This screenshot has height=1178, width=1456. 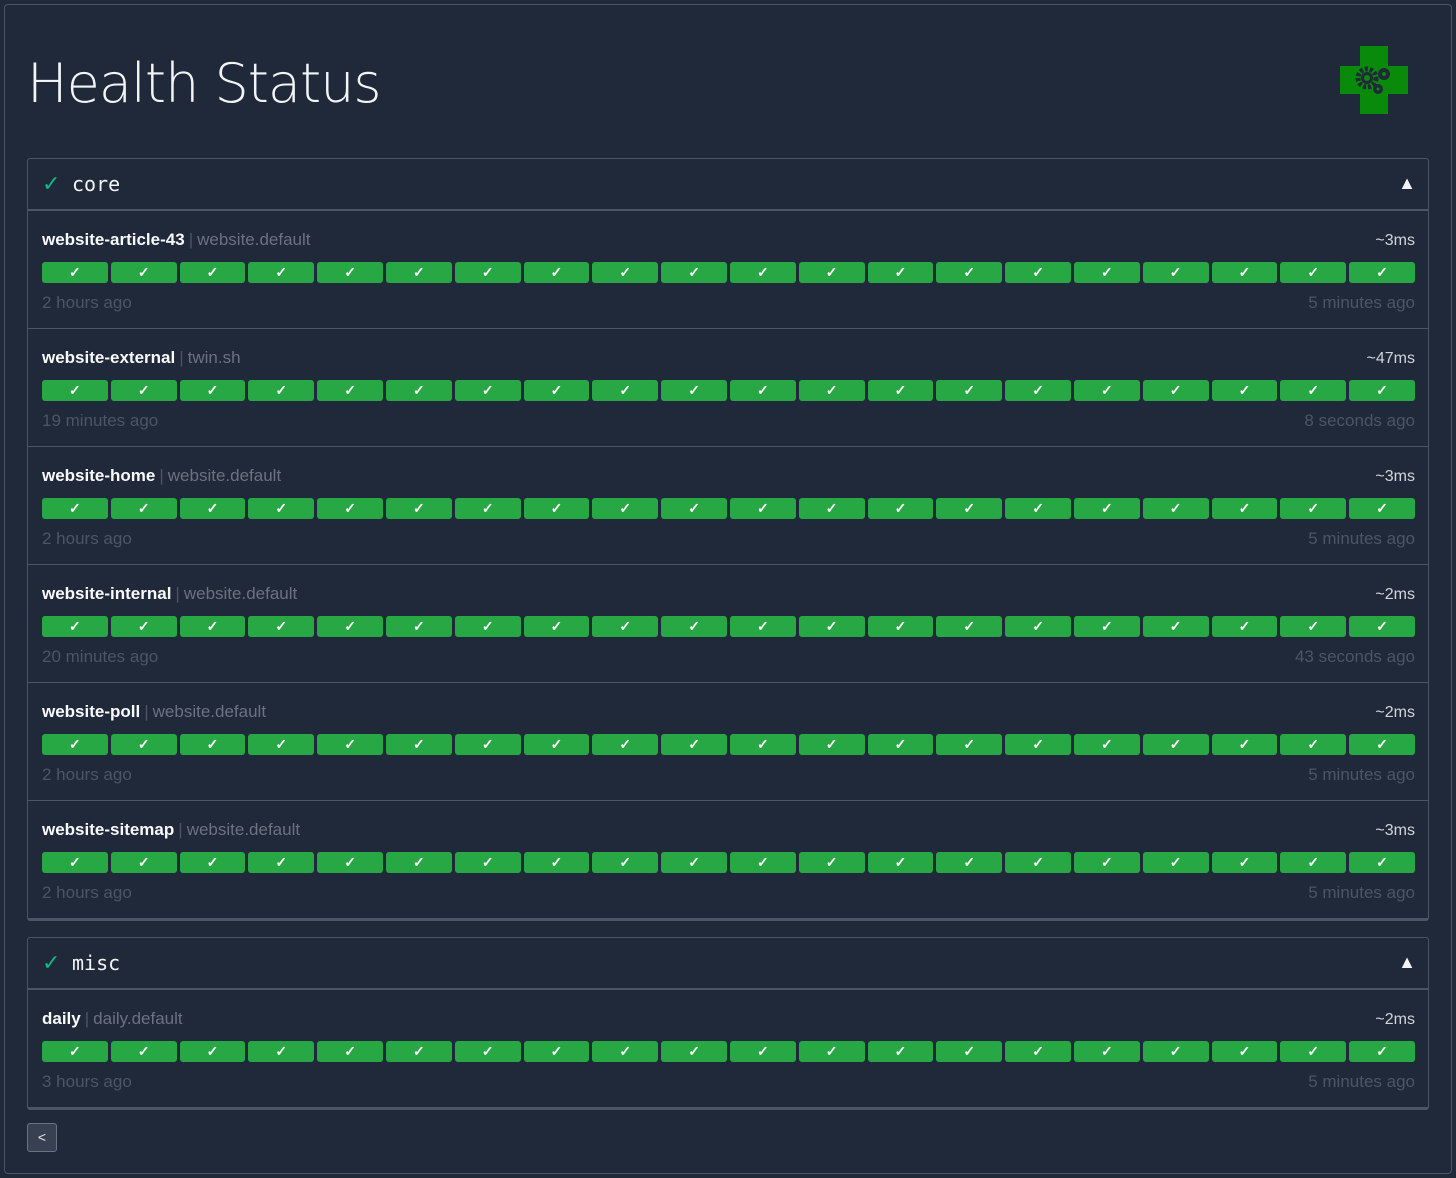 I want to click on endpoint-name: website-external, so click(x=109, y=357).